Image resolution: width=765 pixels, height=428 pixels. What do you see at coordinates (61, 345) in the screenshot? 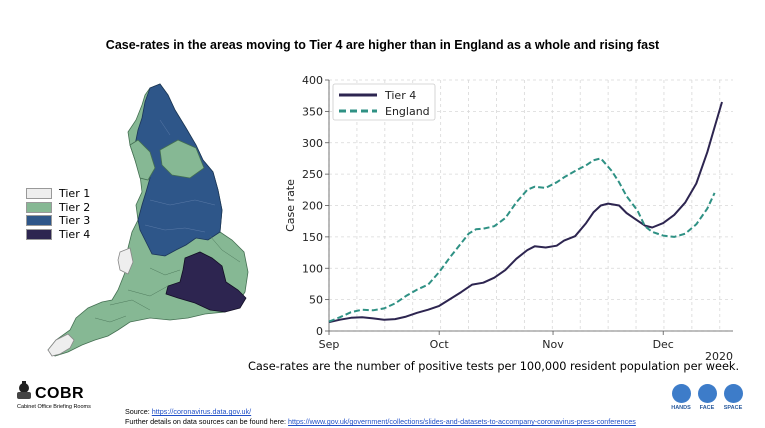
I see `map-tier1-cornwall` at bounding box center [61, 345].